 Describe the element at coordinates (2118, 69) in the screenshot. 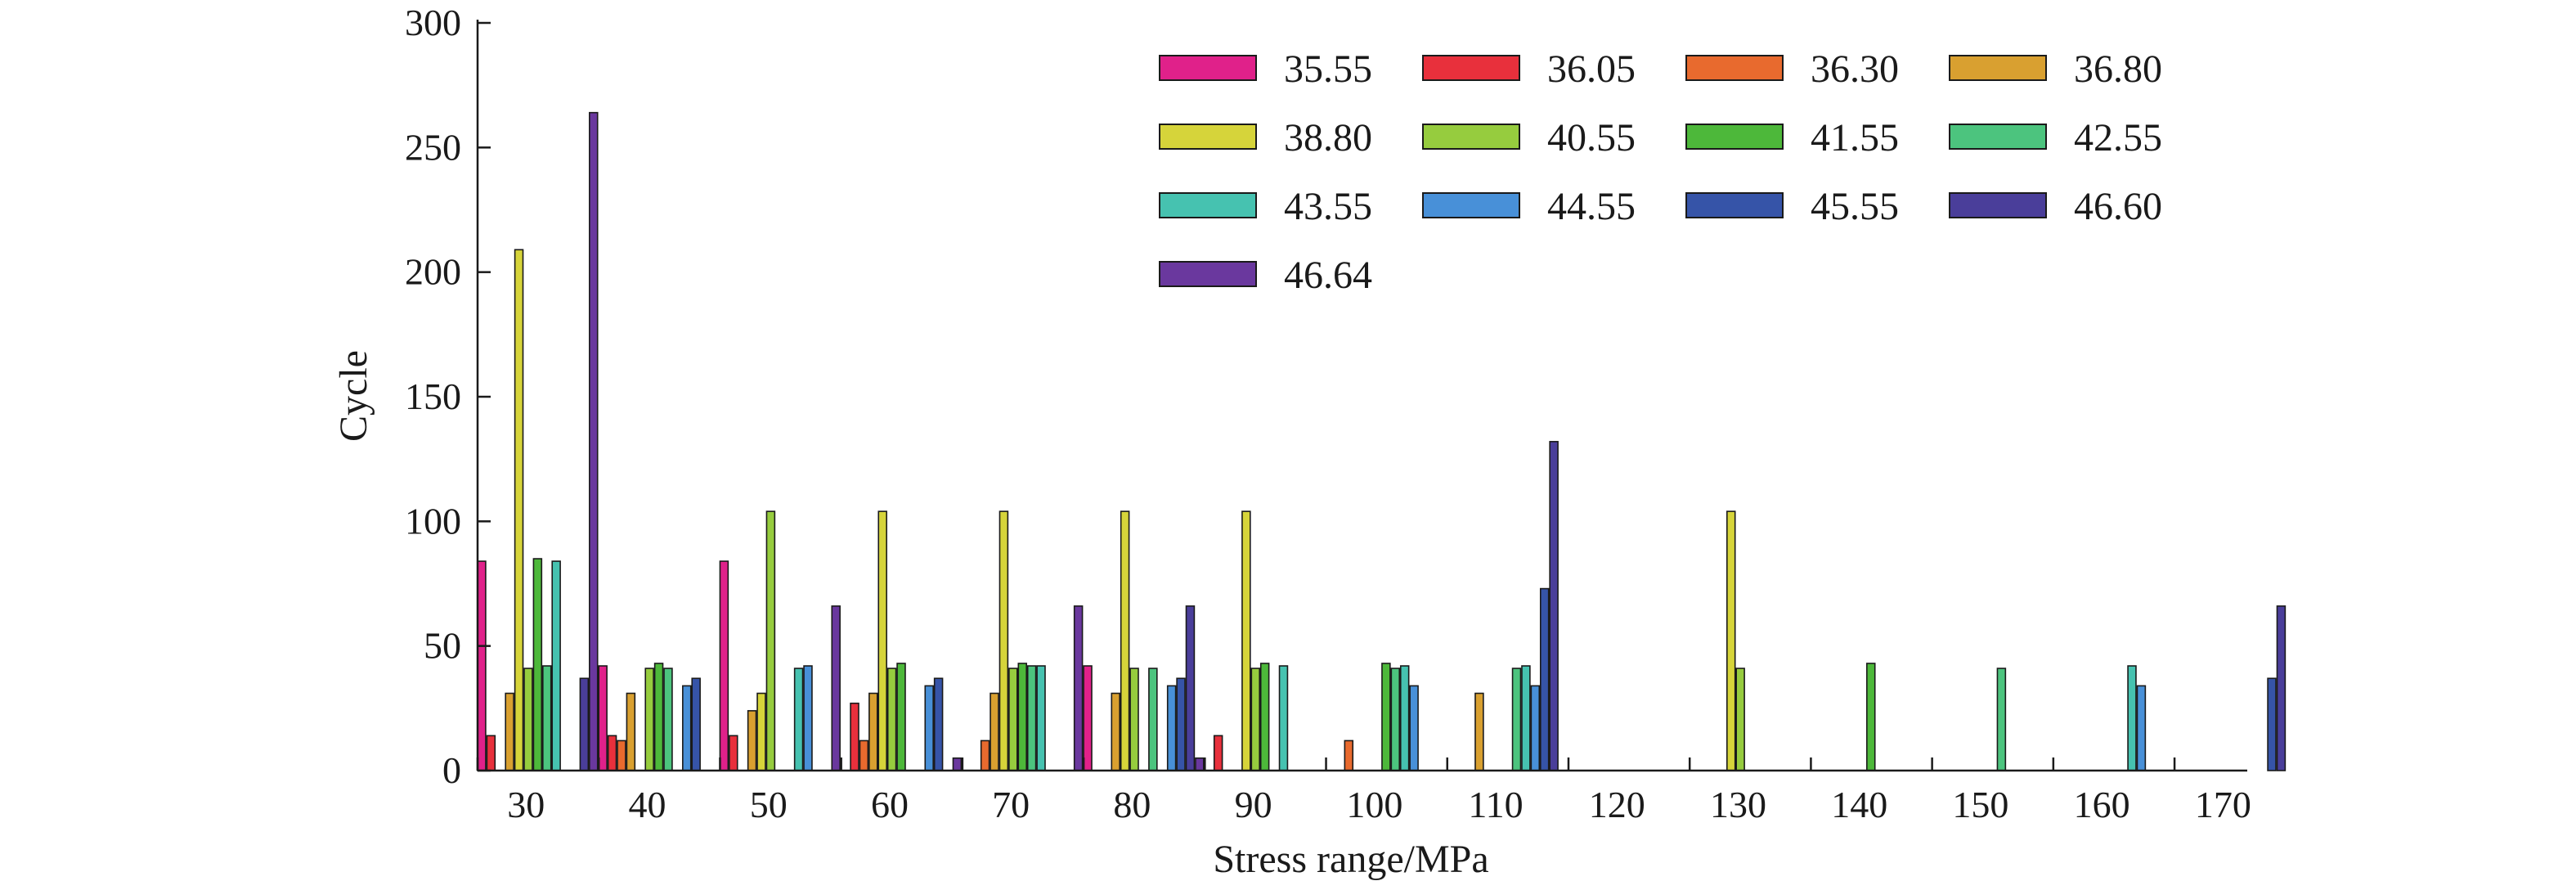

I see `legend-label: 36.80` at that location.